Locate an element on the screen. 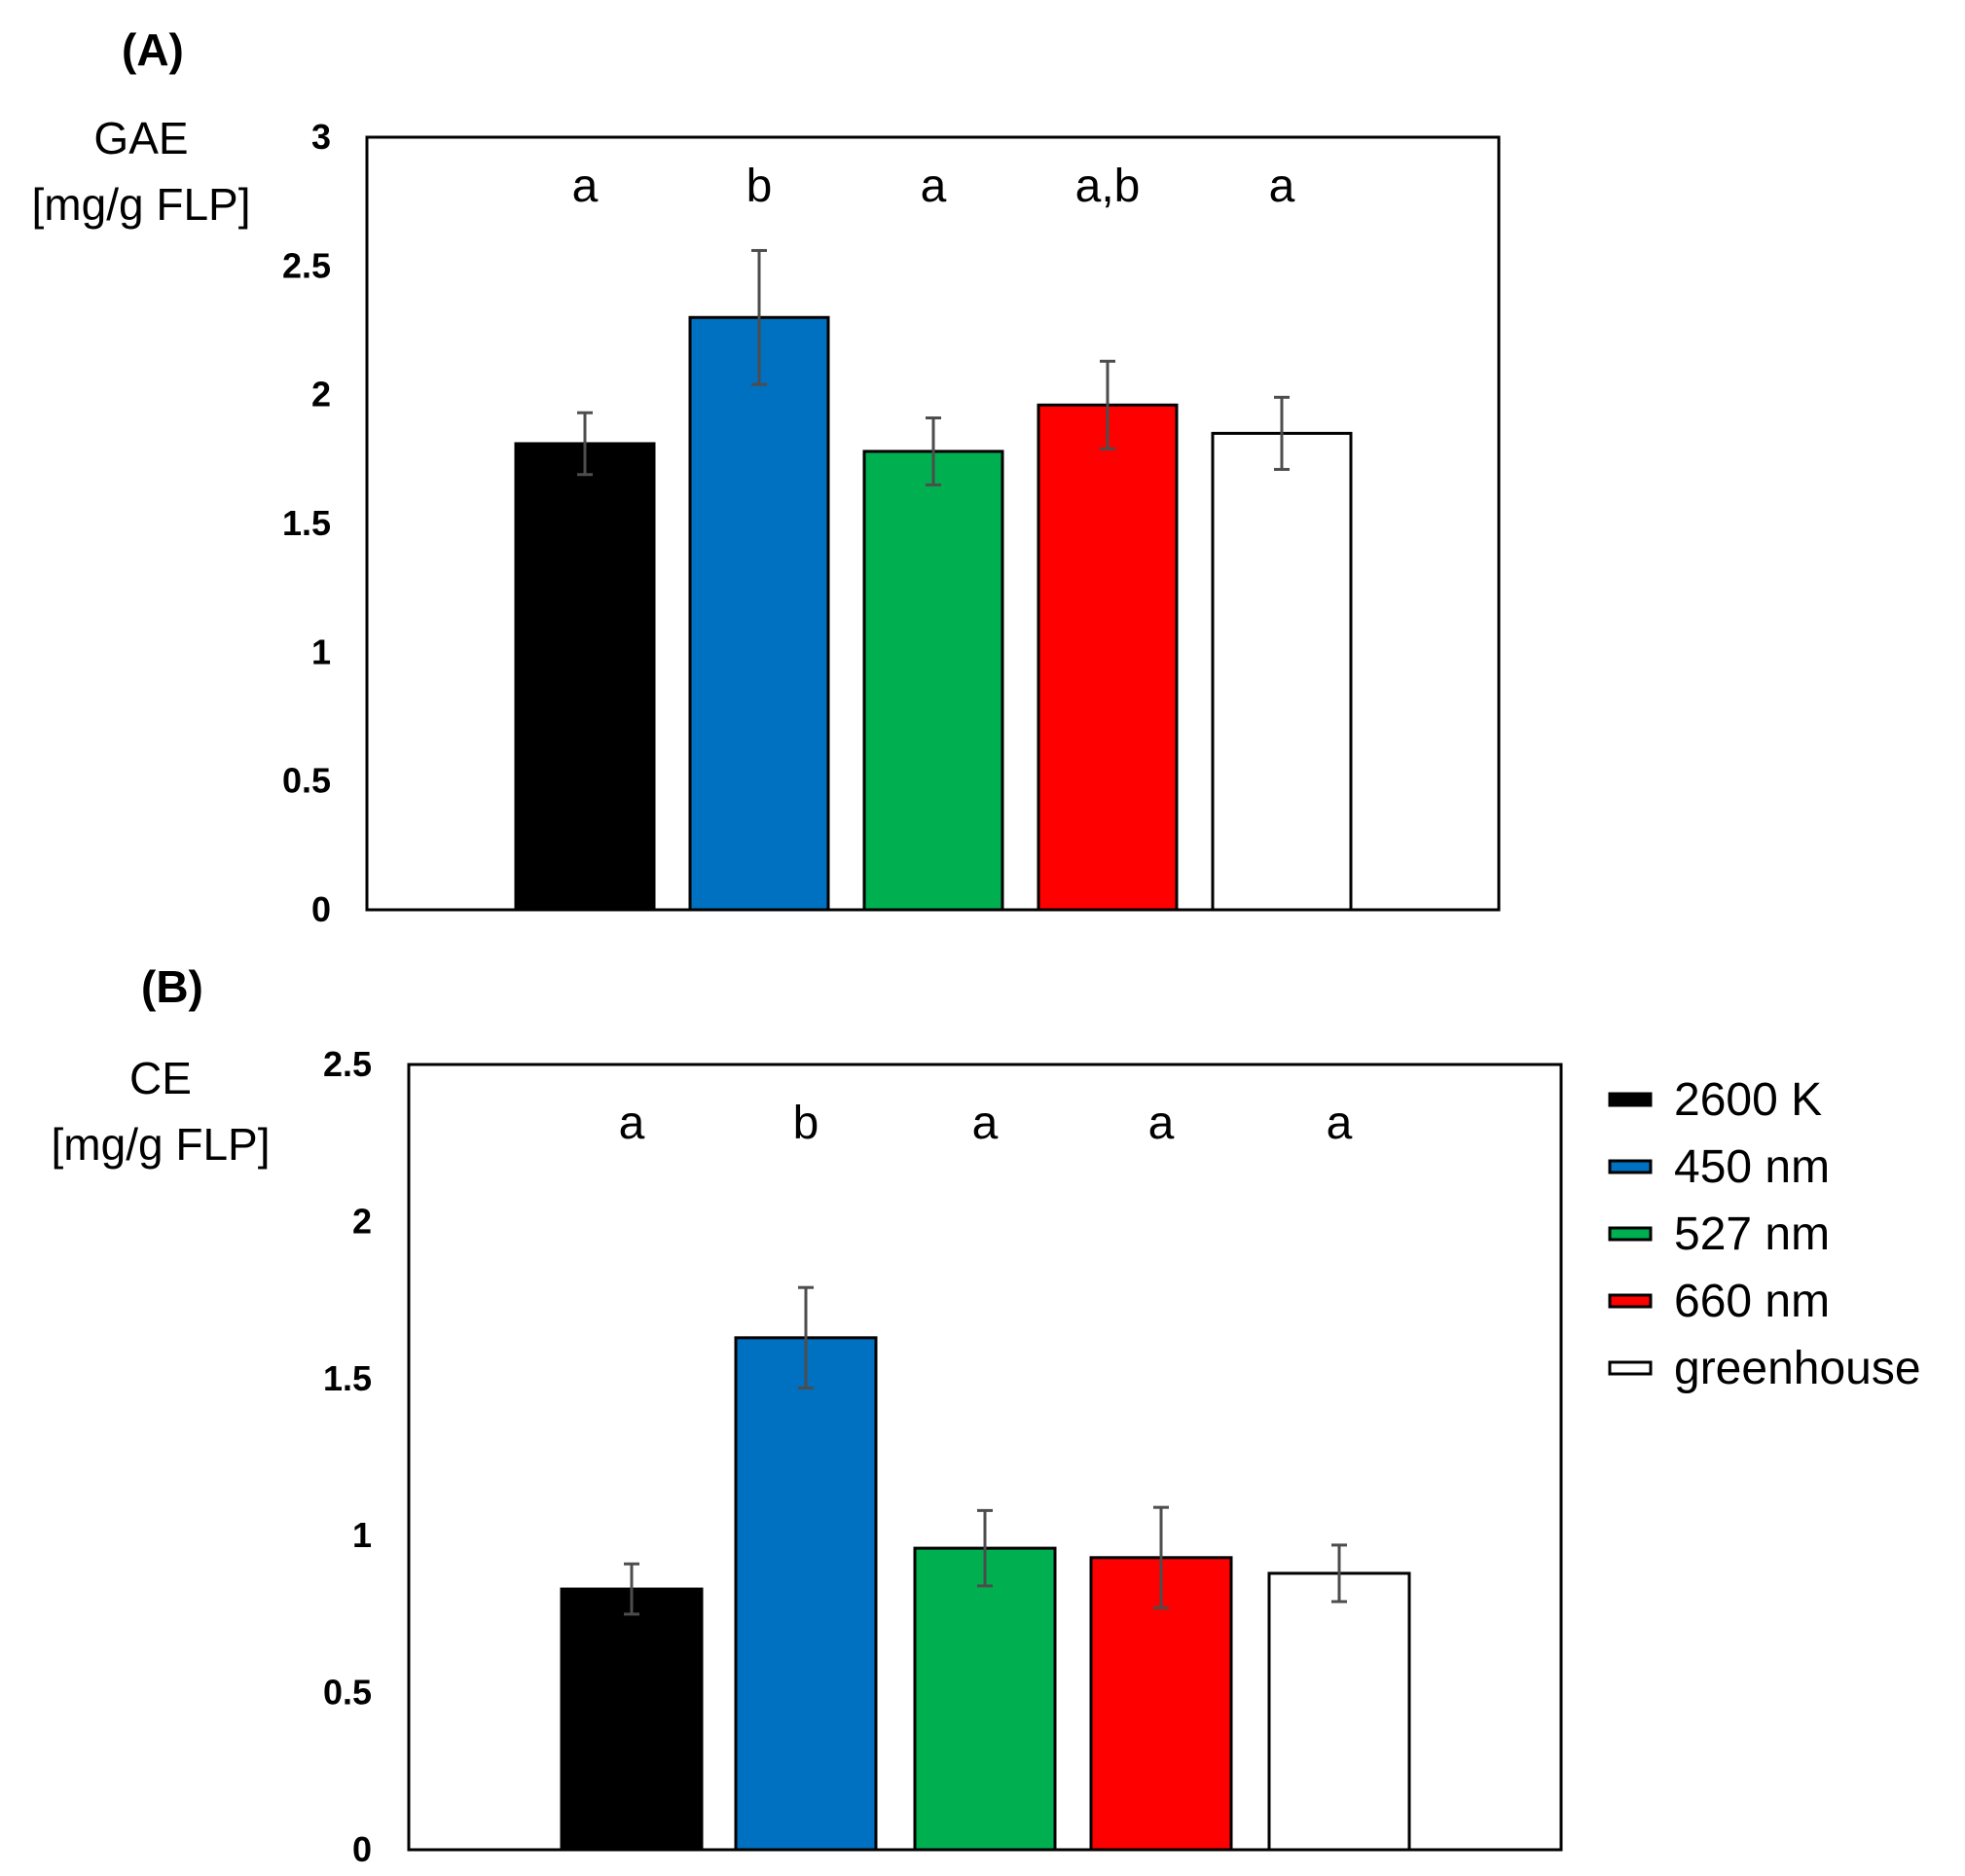  panel-a-bar-660-nm is located at coordinates (1108, 657).